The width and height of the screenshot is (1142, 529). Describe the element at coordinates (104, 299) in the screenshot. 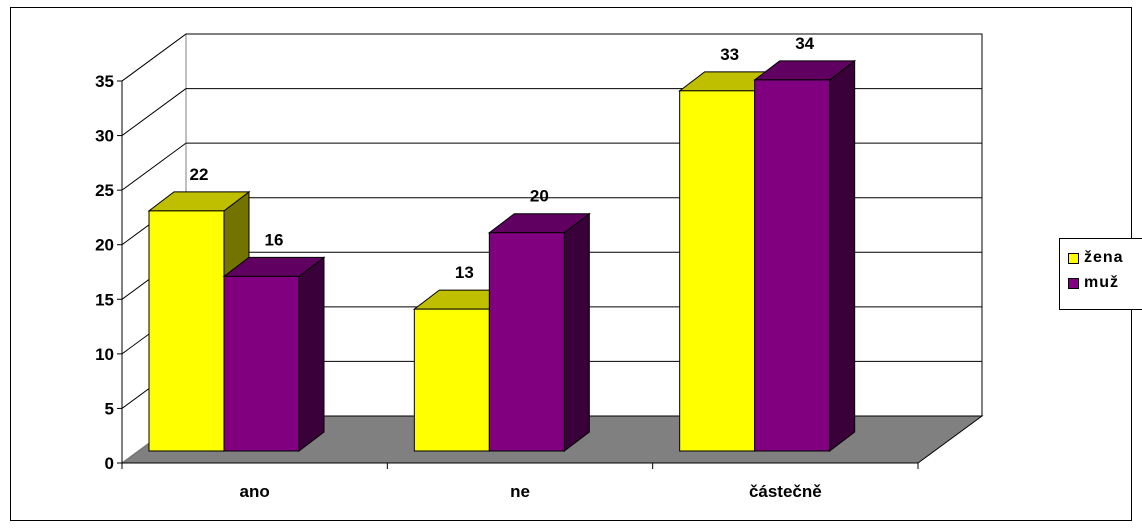

I see `y-tick-label: 15` at that location.